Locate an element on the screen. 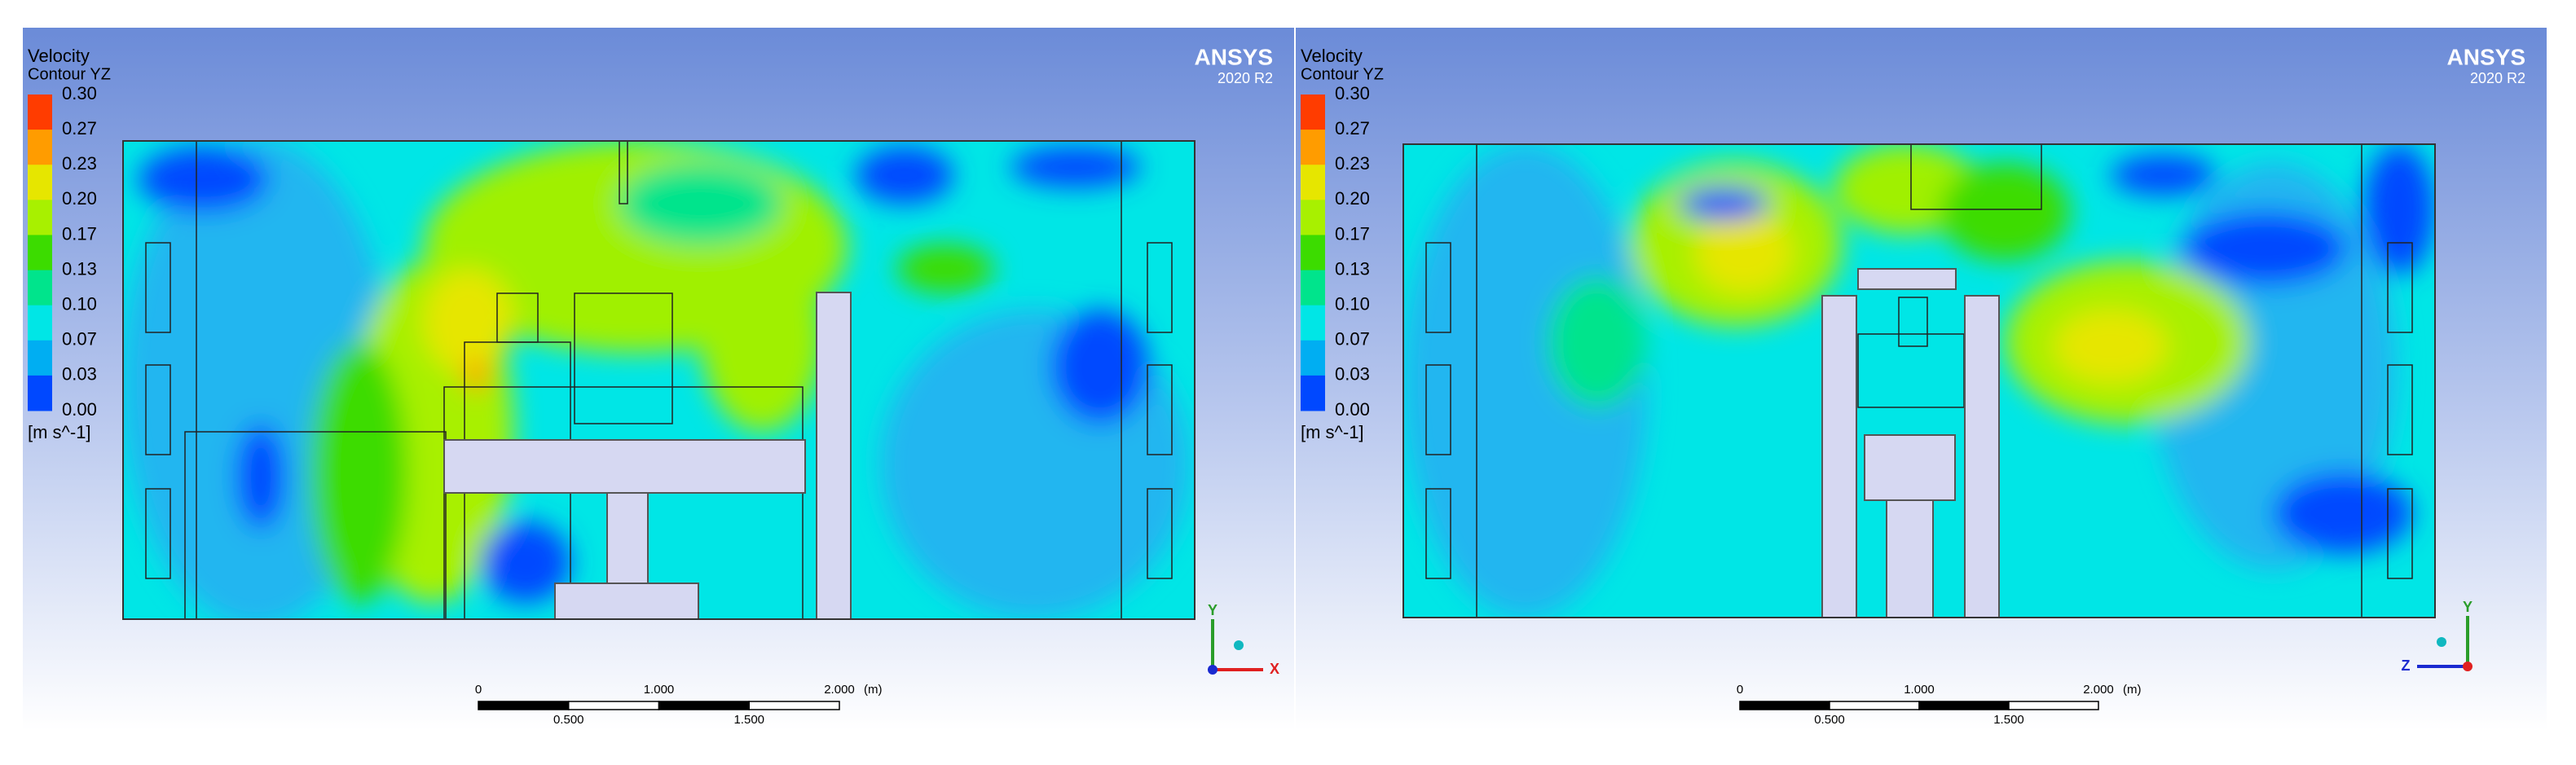 Image resolution: width=2576 pixels, height=765 pixels. scale-label: 0.500 is located at coordinates (1829, 720).